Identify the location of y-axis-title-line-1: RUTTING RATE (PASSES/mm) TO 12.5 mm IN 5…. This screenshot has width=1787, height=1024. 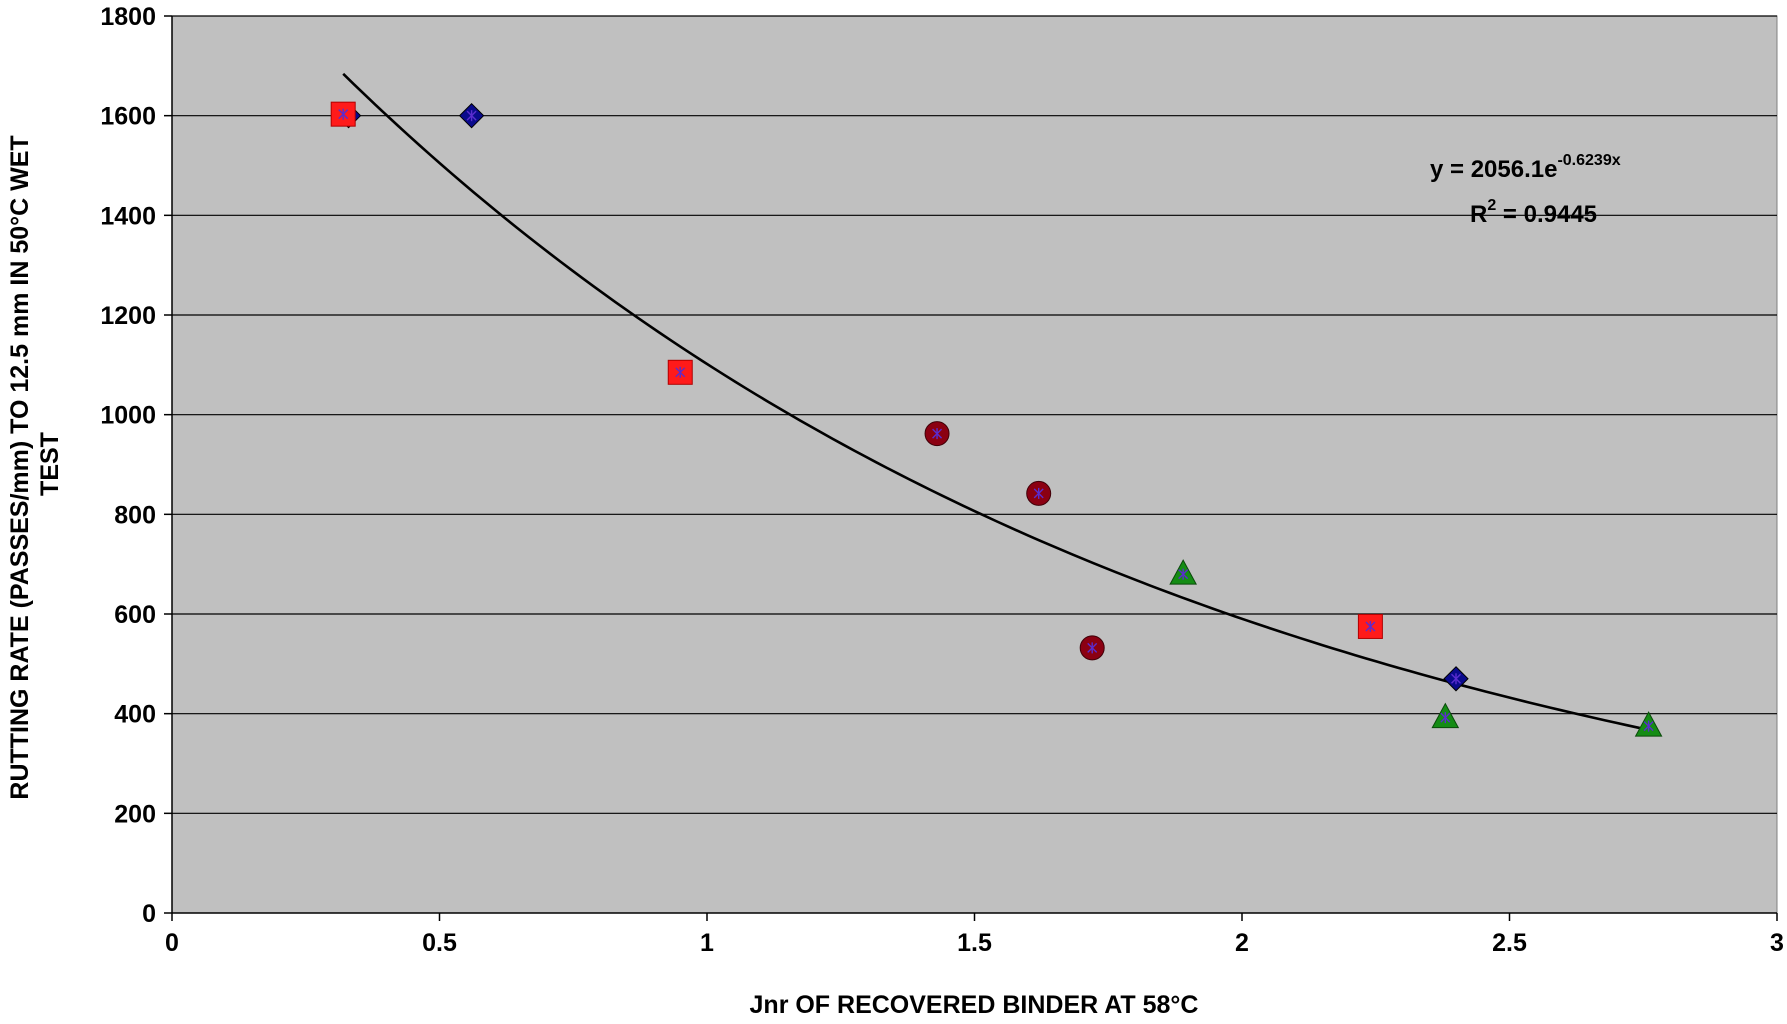
(20, 467).